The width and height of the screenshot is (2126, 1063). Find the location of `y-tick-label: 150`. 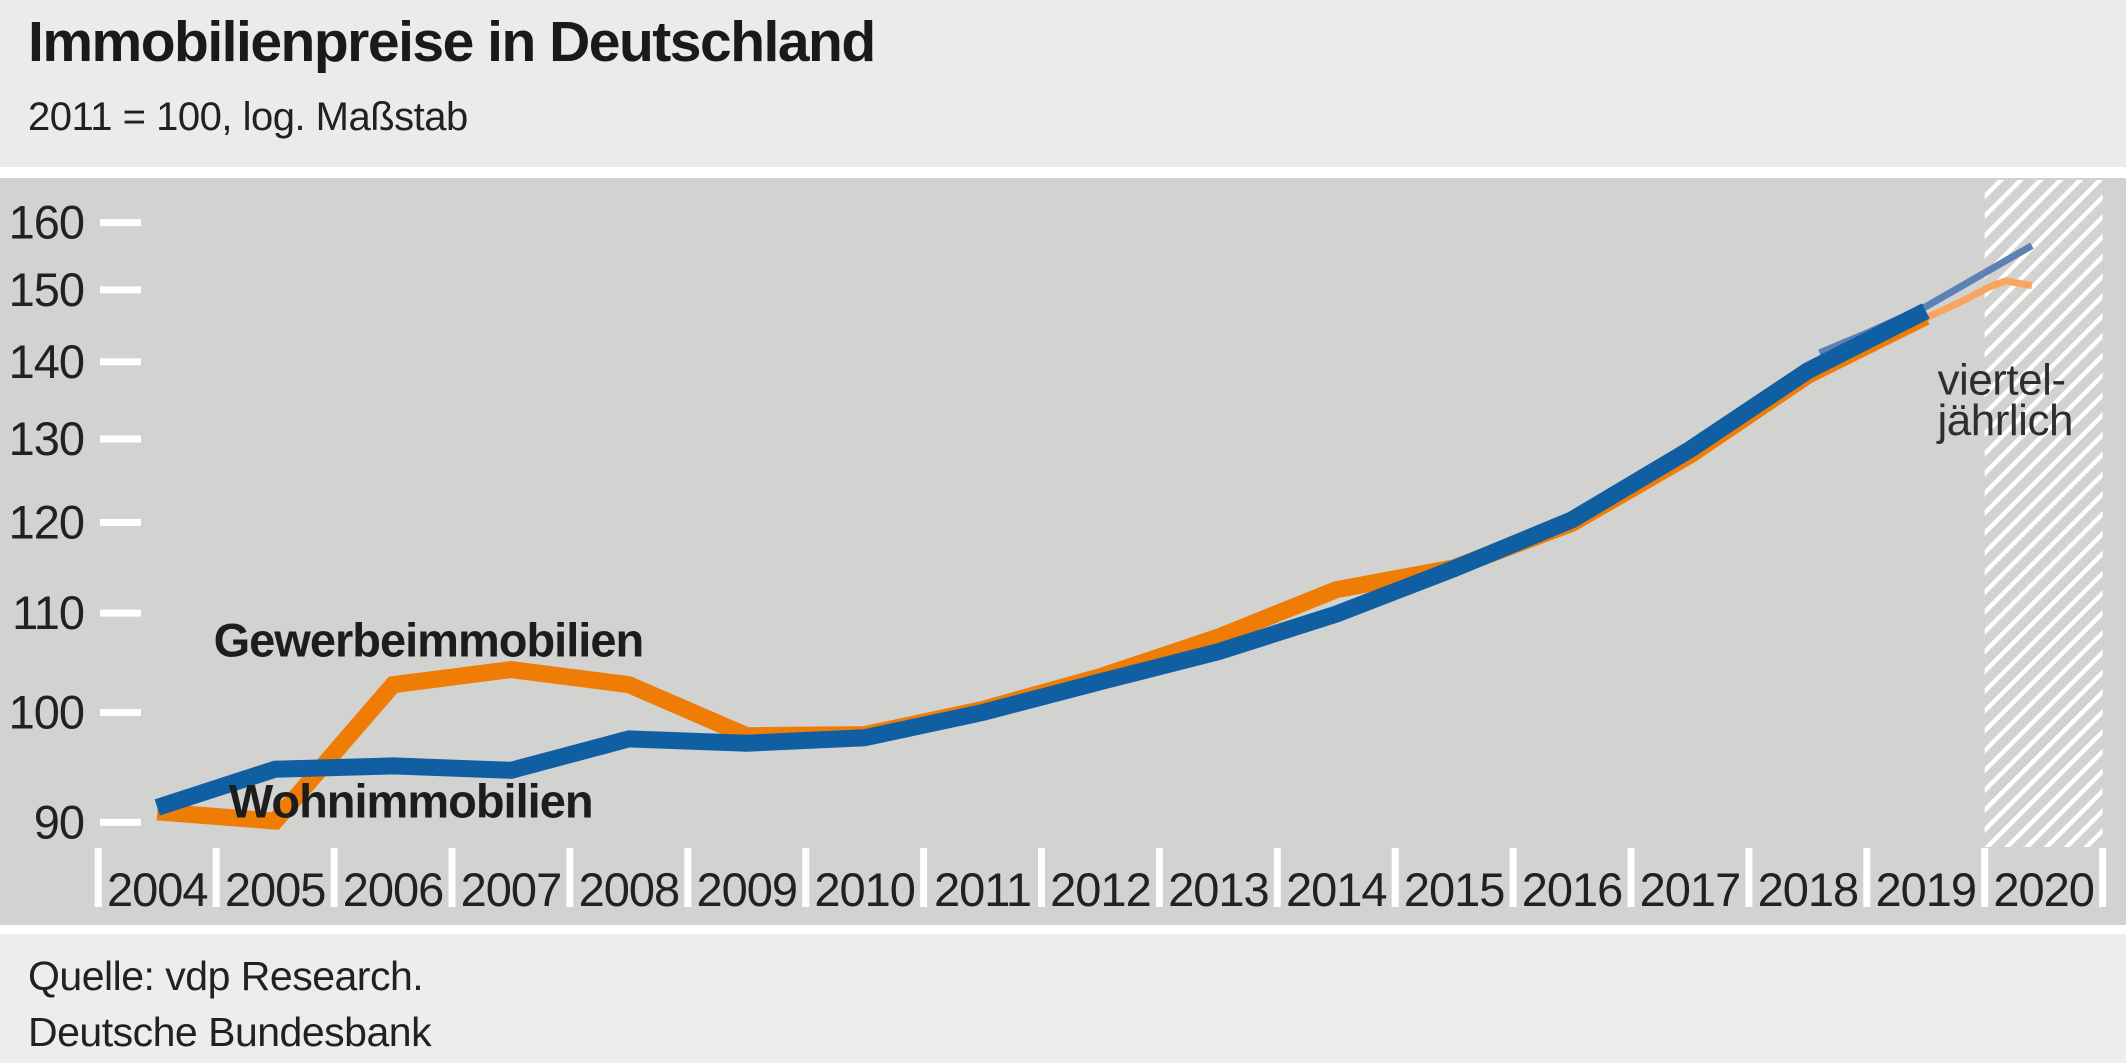

y-tick-label: 150 is located at coordinates (46, 289).